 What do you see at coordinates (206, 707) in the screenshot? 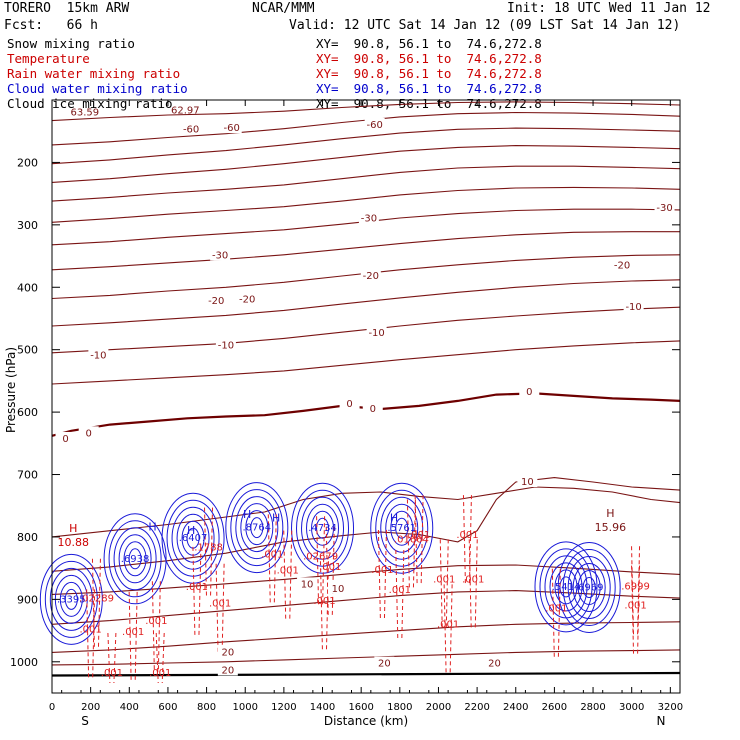
I see `x-tick-label: 800` at bounding box center [206, 707].